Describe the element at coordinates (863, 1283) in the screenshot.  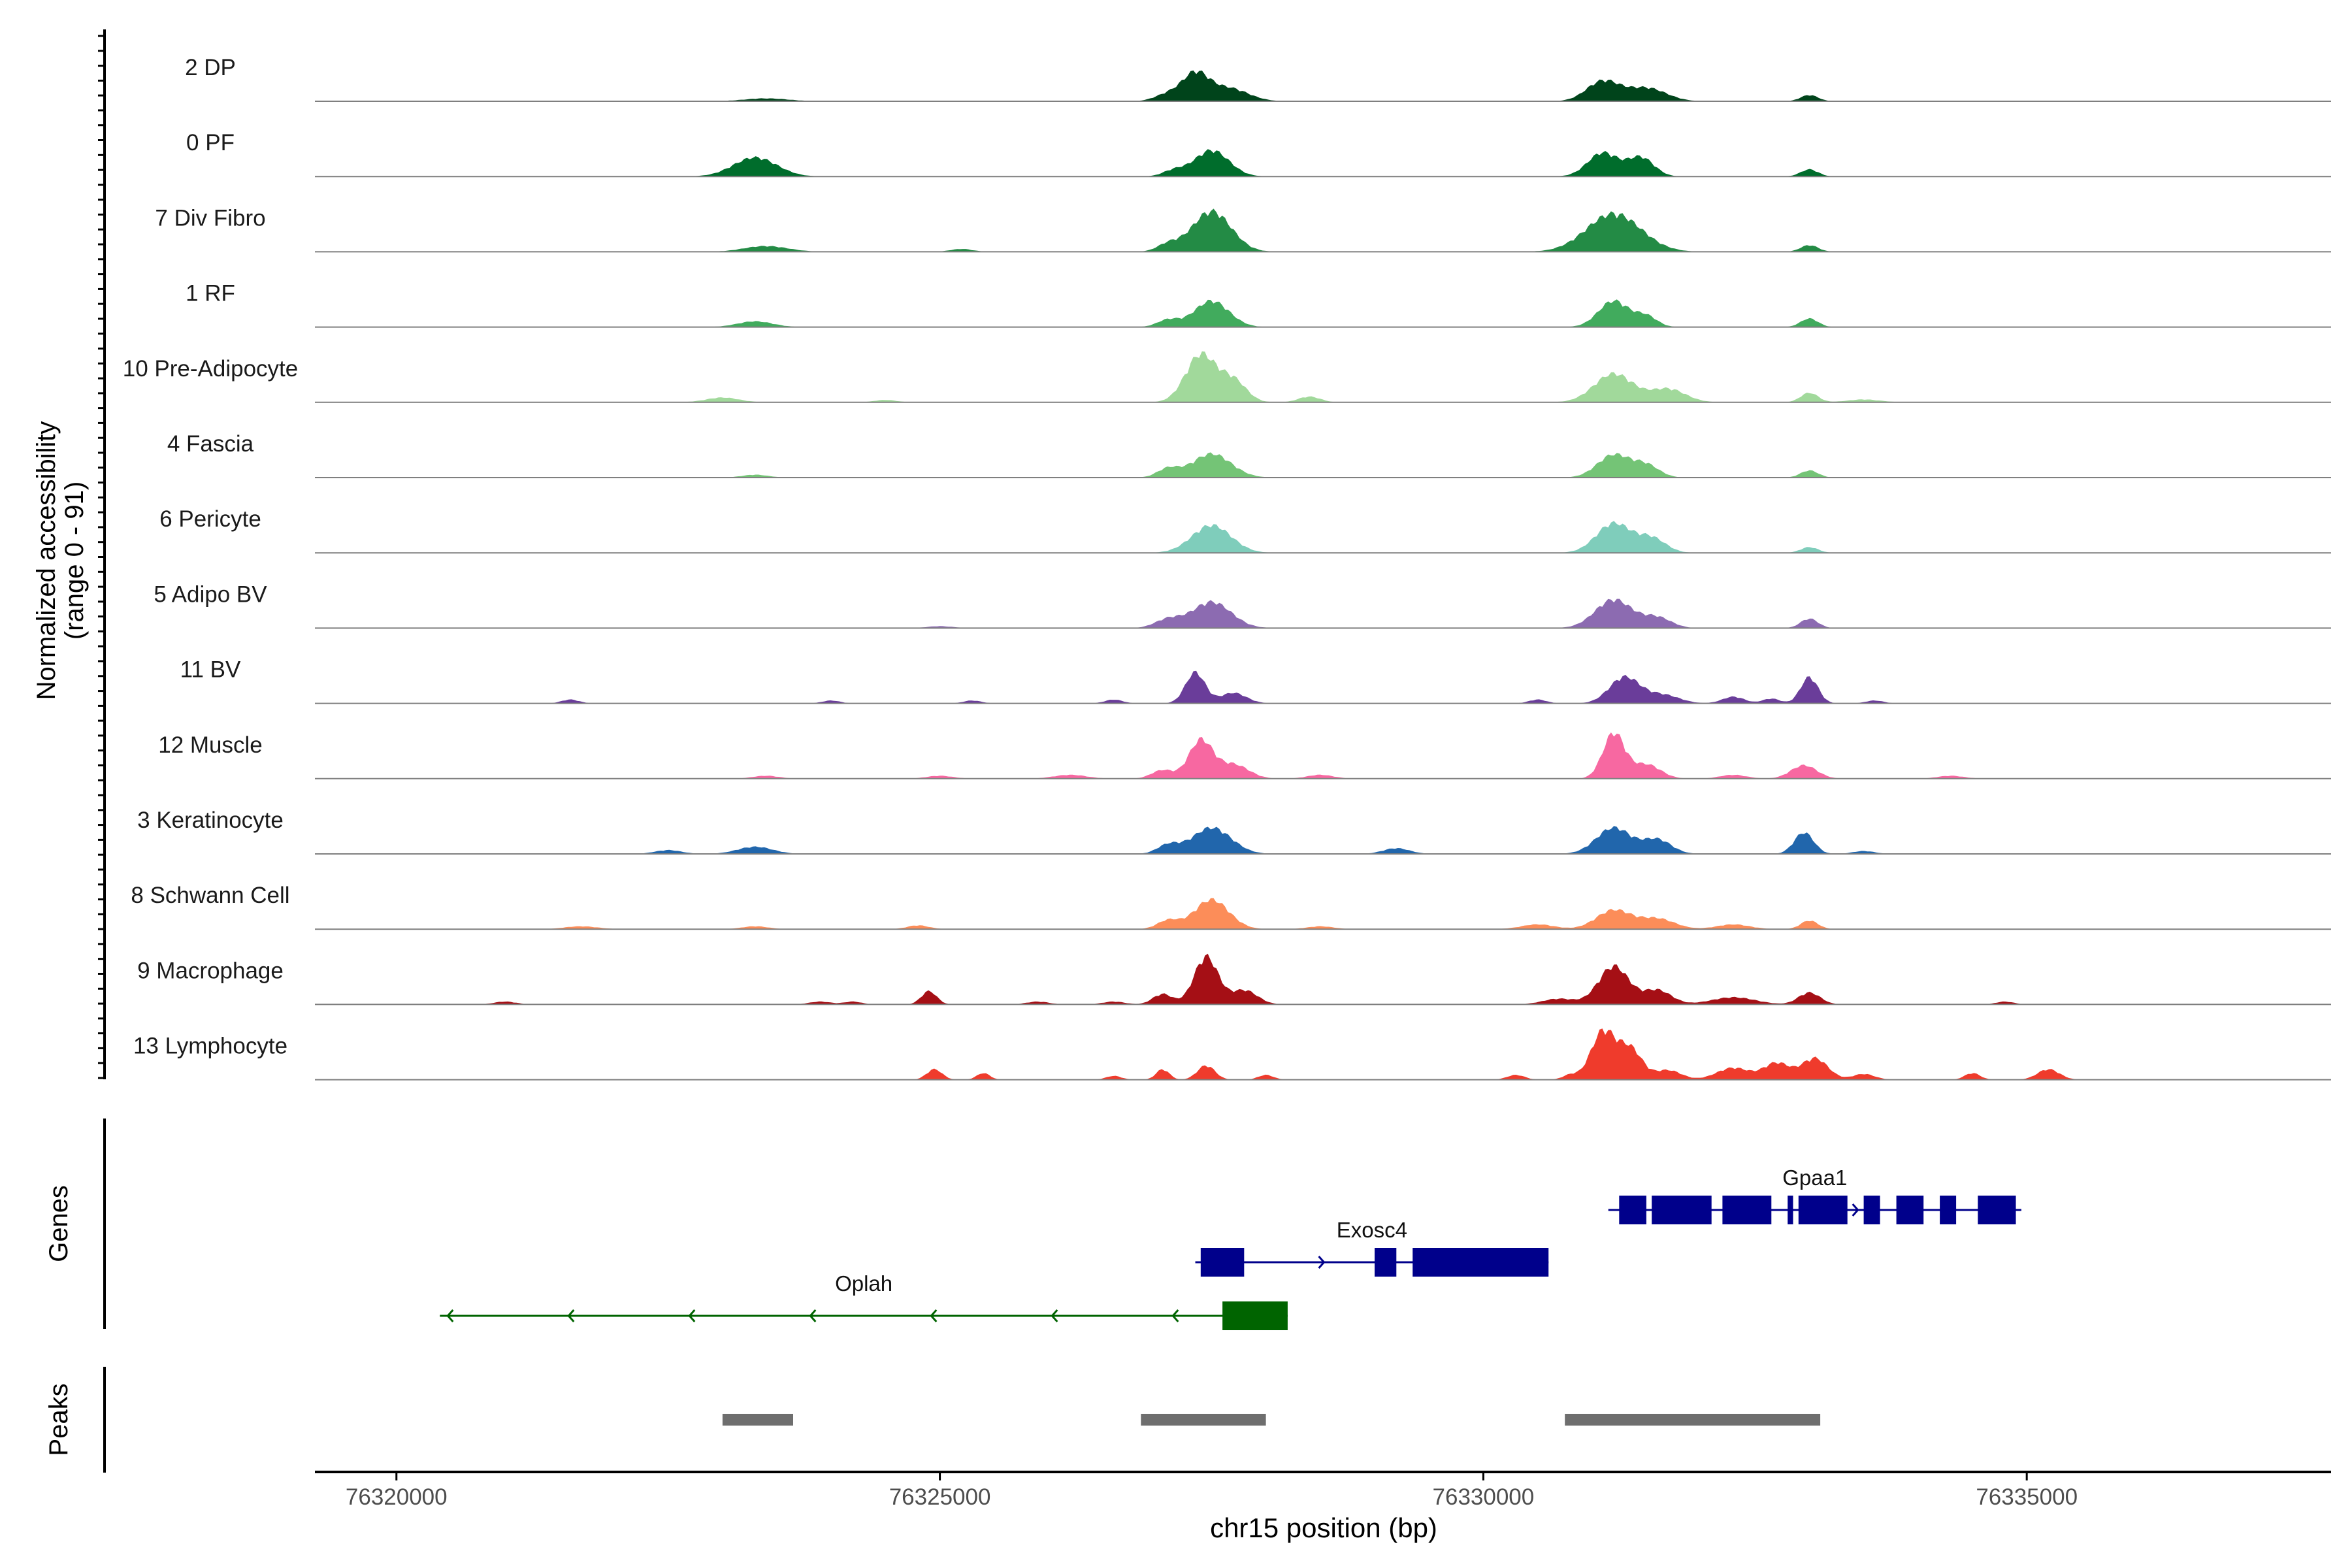
I see `gene-label: Oplah` at that location.